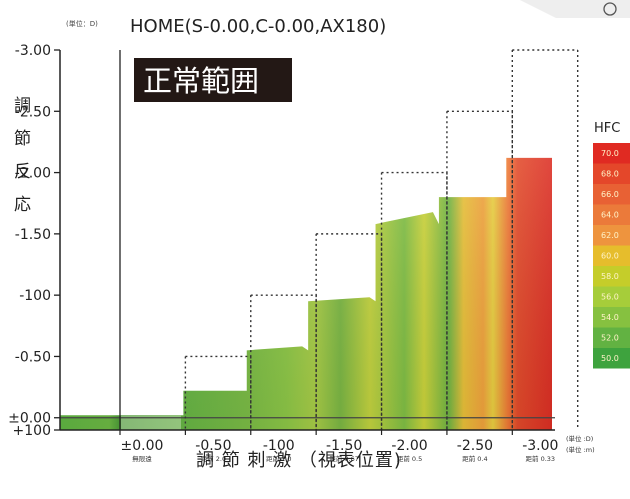 Image resolution: width=630 pixels, height=499 pixels. I want to click on legend-level-label: 66.0, so click(610, 194).